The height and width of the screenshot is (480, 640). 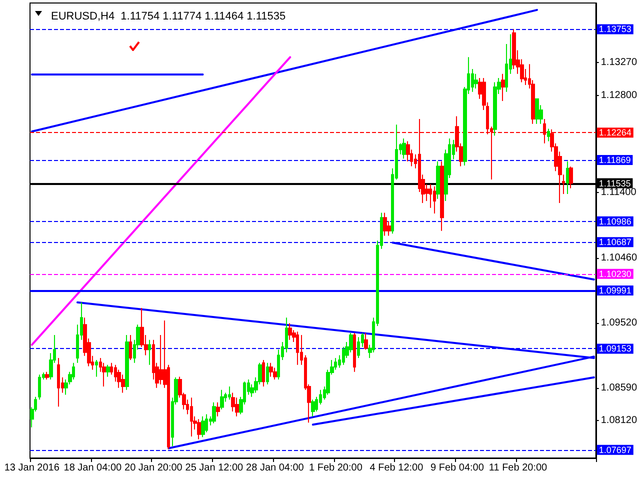 What do you see at coordinates (615, 449) in the screenshot?
I see `ref-line-label: 1.07697` at bounding box center [615, 449].